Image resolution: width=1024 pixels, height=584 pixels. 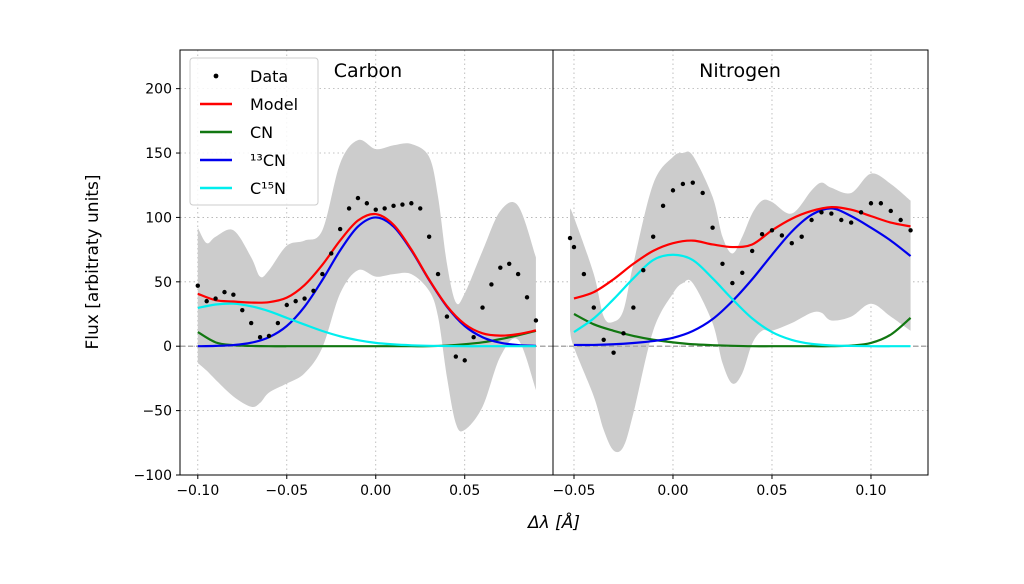 What do you see at coordinates (157, 412) in the screenshot?
I see `y-tick-label: −50` at bounding box center [157, 412].